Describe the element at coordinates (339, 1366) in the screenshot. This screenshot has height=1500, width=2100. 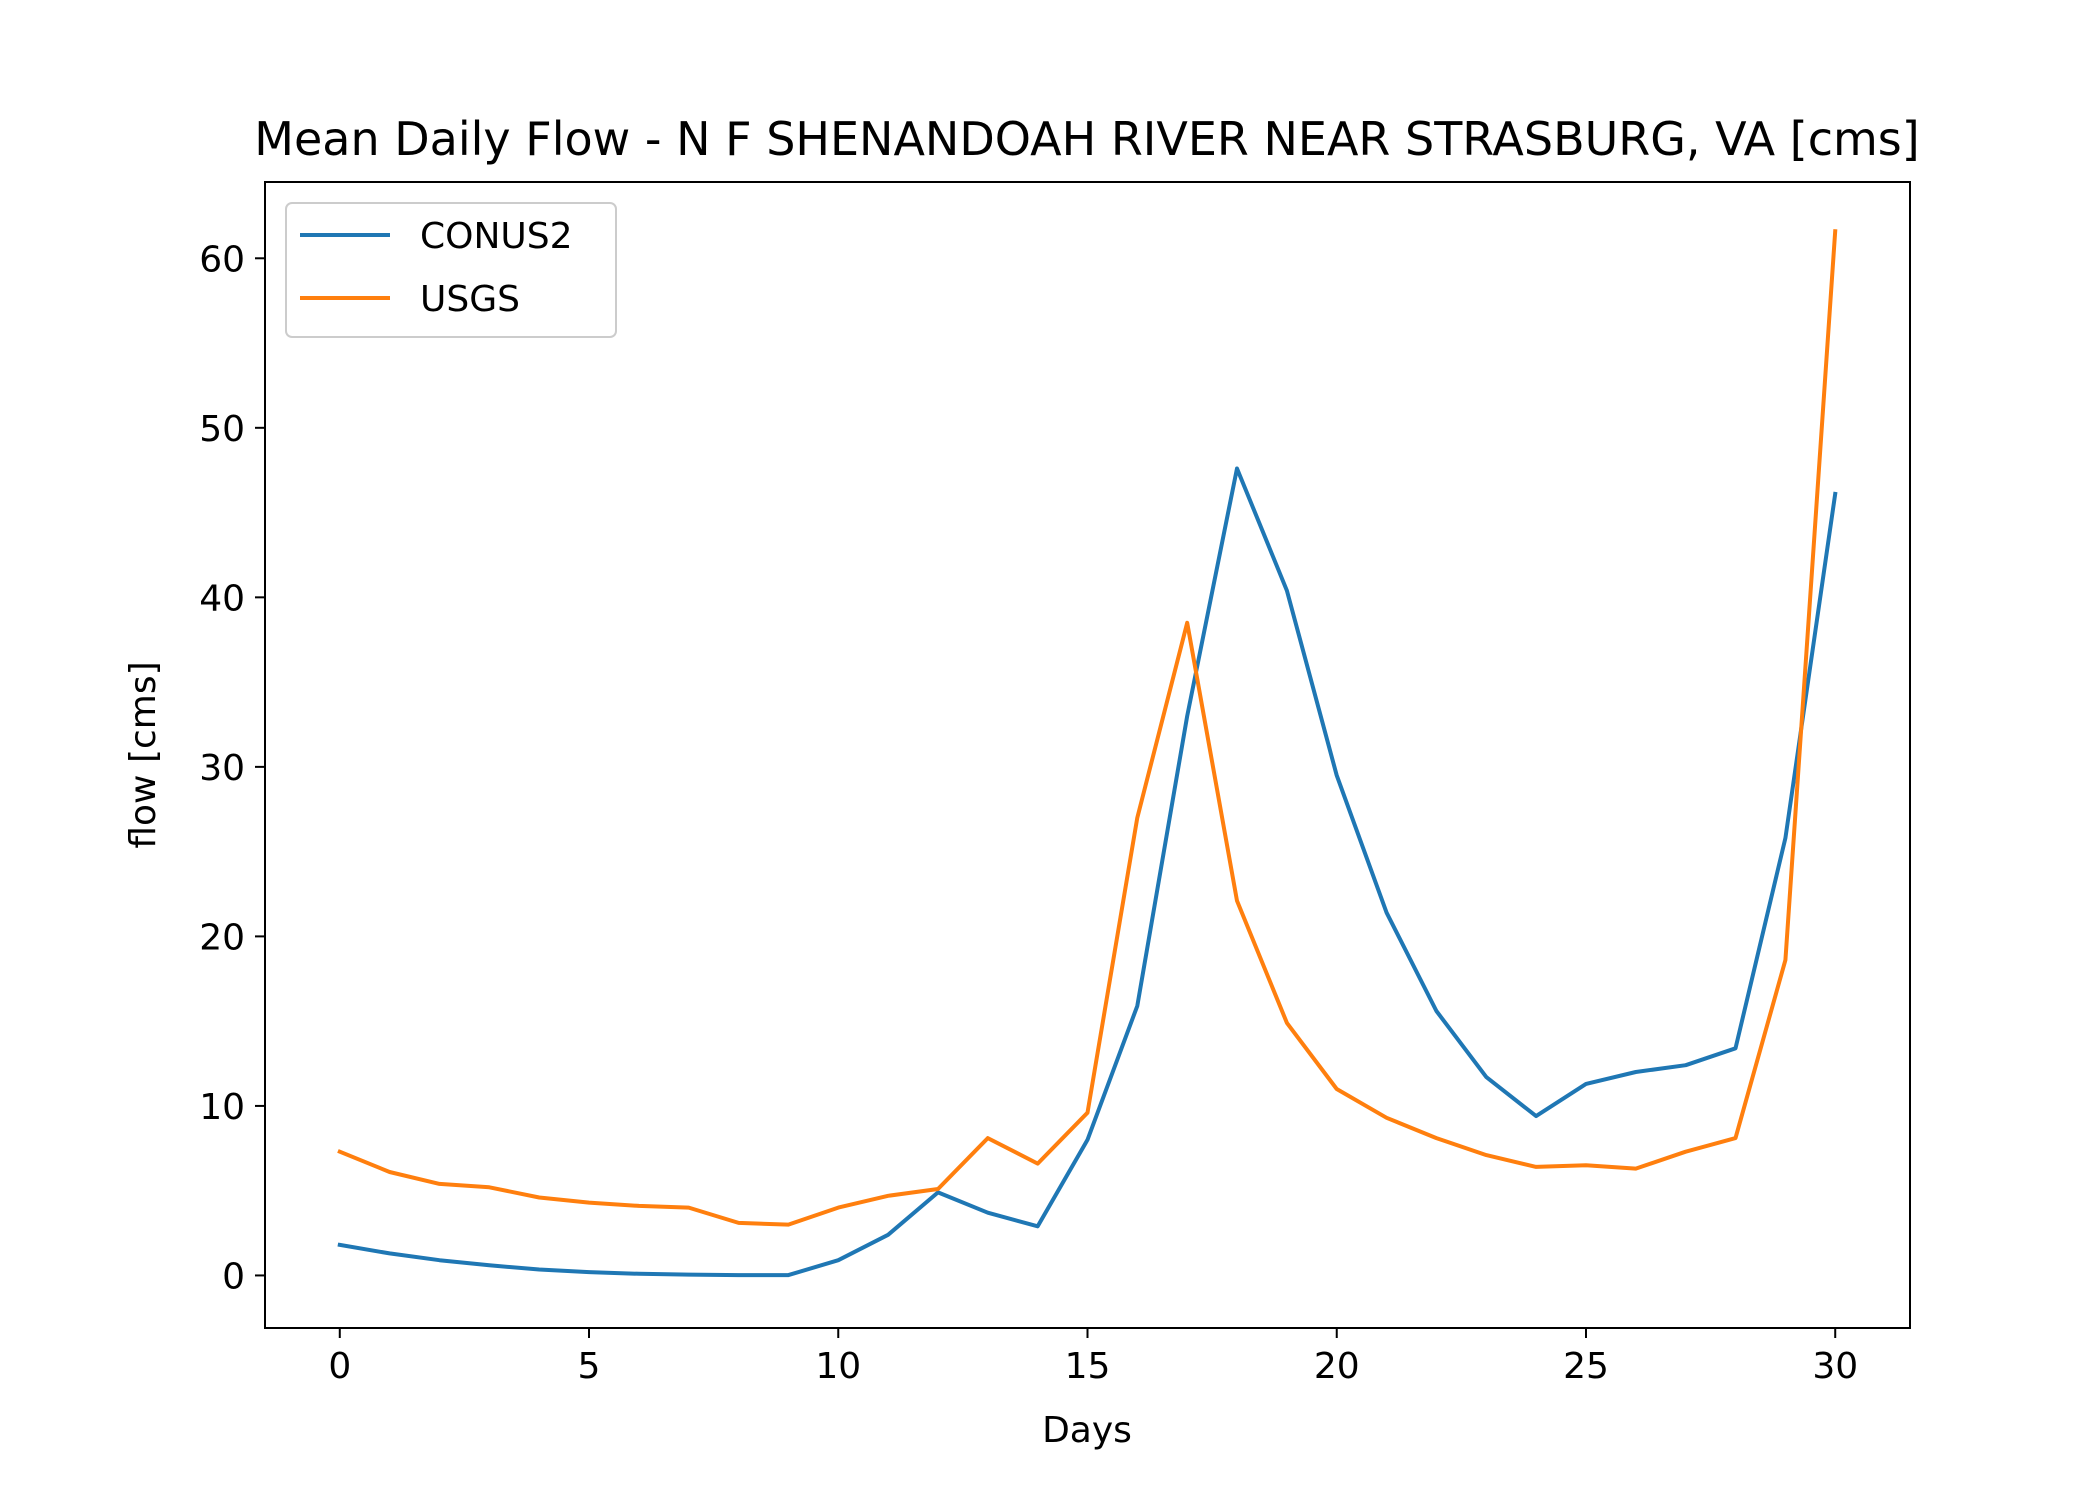
I see `x-tick-label: 0` at that location.